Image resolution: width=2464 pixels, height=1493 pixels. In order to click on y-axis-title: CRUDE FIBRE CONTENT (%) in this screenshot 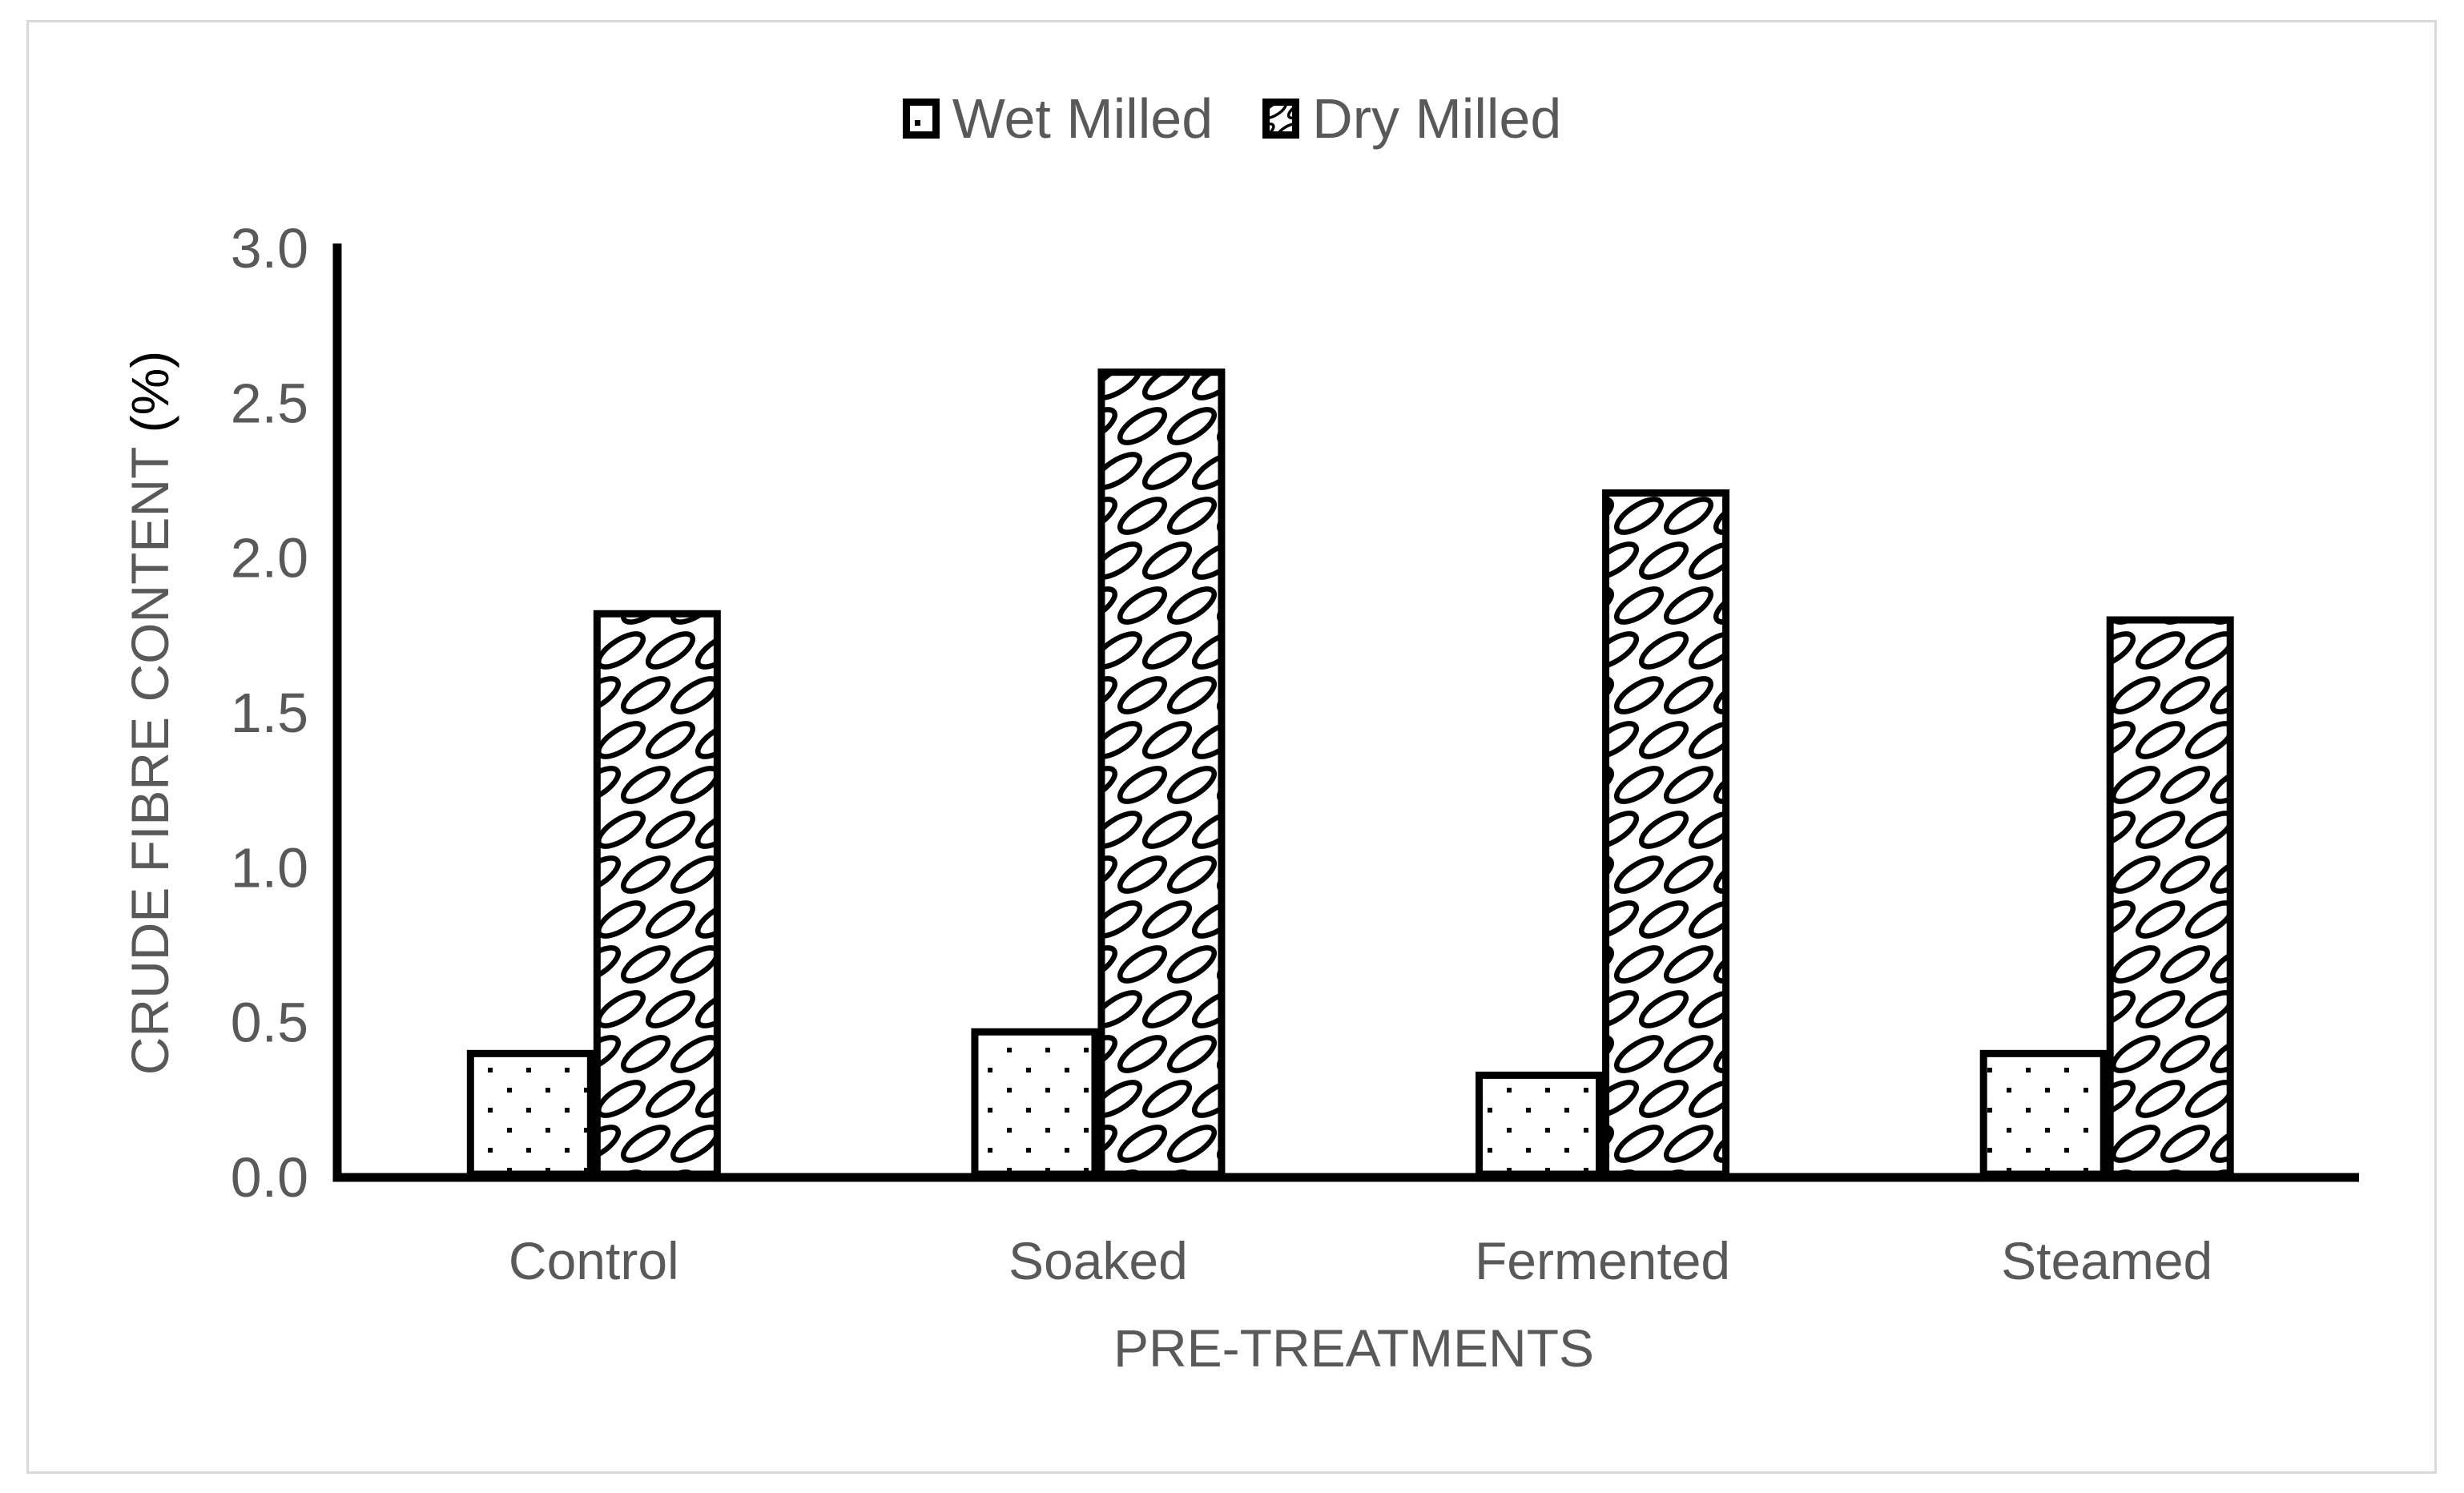, I will do `click(149, 713)`.